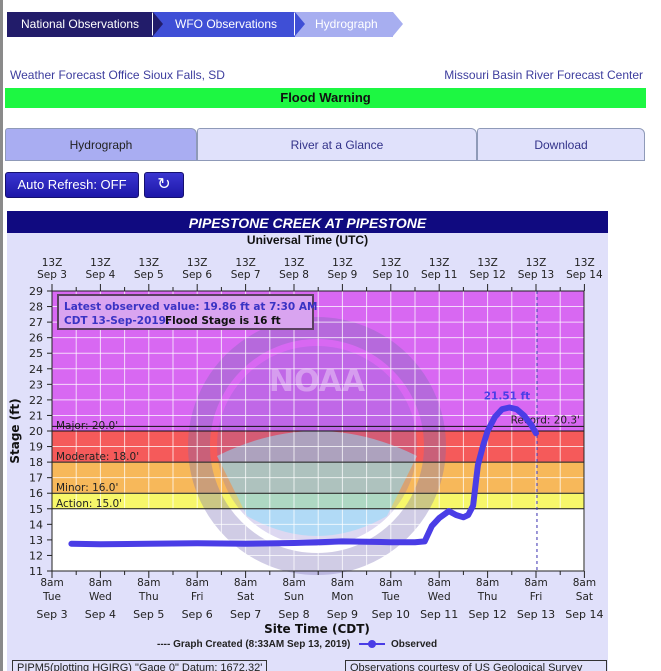 This screenshot has height=671, width=661. What do you see at coordinates (307, 240) in the screenshot?
I see `top-axis-label: Universal Time (UTC)` at bounding box center [307, 240].